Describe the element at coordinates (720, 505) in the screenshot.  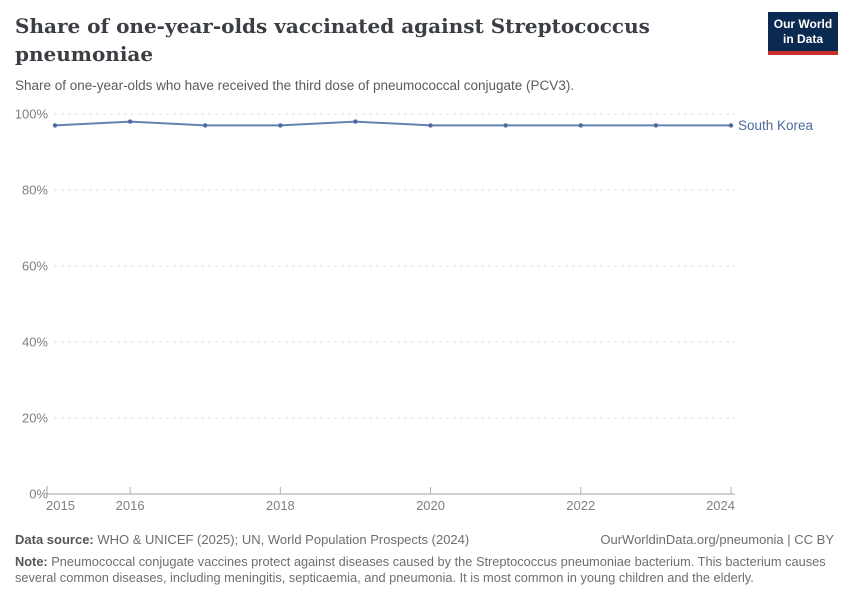
I see `xtick-label-2024: 2024` at that location.